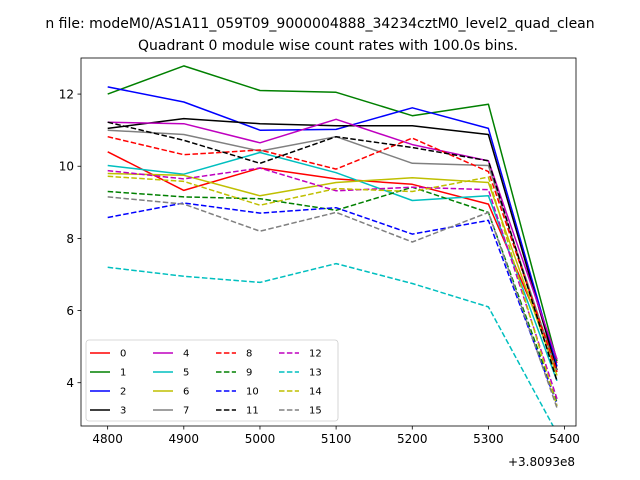  I want to click on legend-label-3: 3, so click(123, 411).